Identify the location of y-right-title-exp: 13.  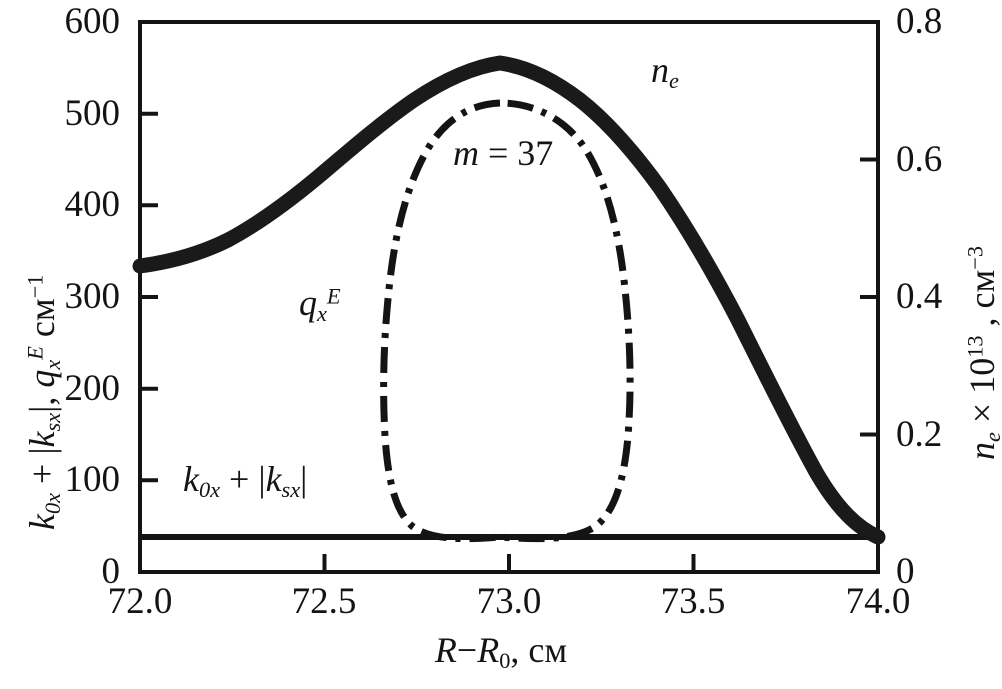
(975, 346).